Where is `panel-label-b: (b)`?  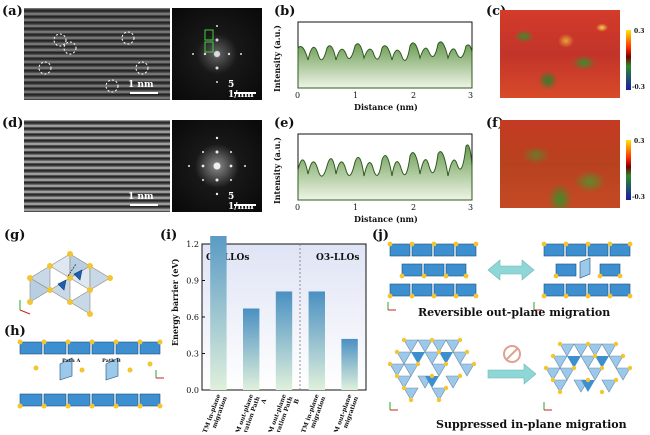
panel-label-b: (b) is located at coordinates (285, 11).